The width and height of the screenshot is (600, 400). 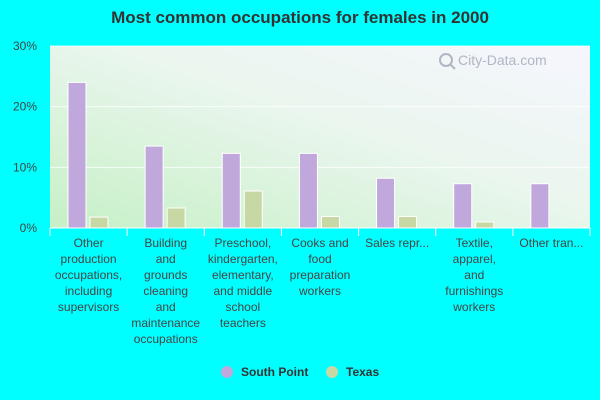 I want to click on y-tick-label: 0%, so click(x=29, y=228).